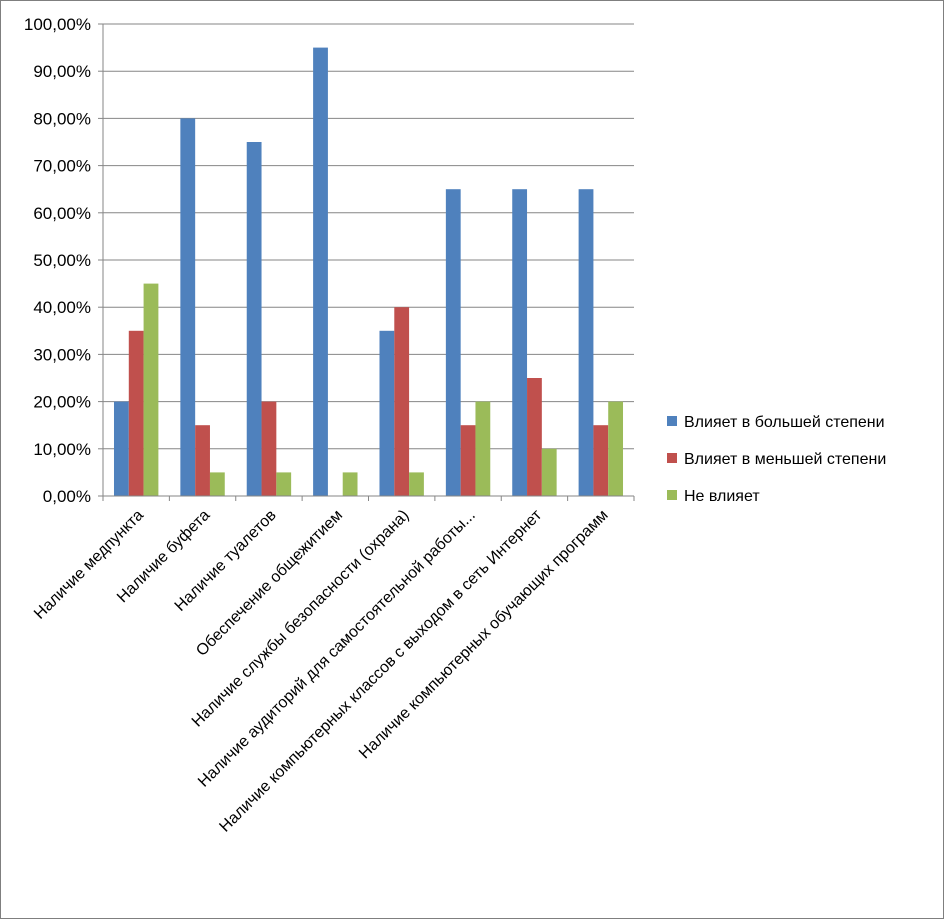 This screenshot has height=919, width=944. I want to click on y-tick-label: 10,00%, so click(62, 449).